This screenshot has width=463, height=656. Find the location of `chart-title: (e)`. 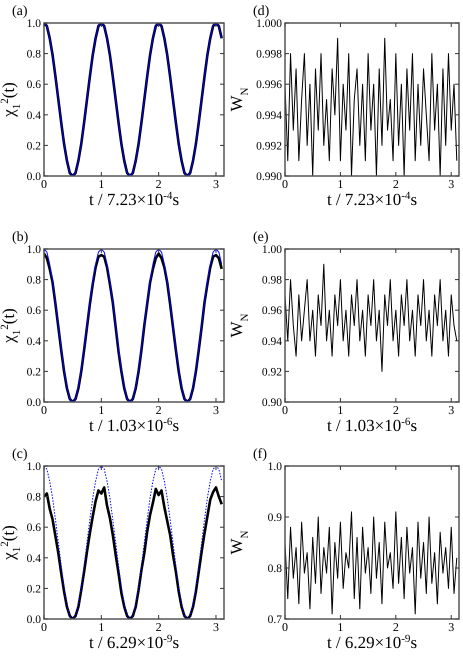

chart-title: (e) is located at coordinates (261, 237).